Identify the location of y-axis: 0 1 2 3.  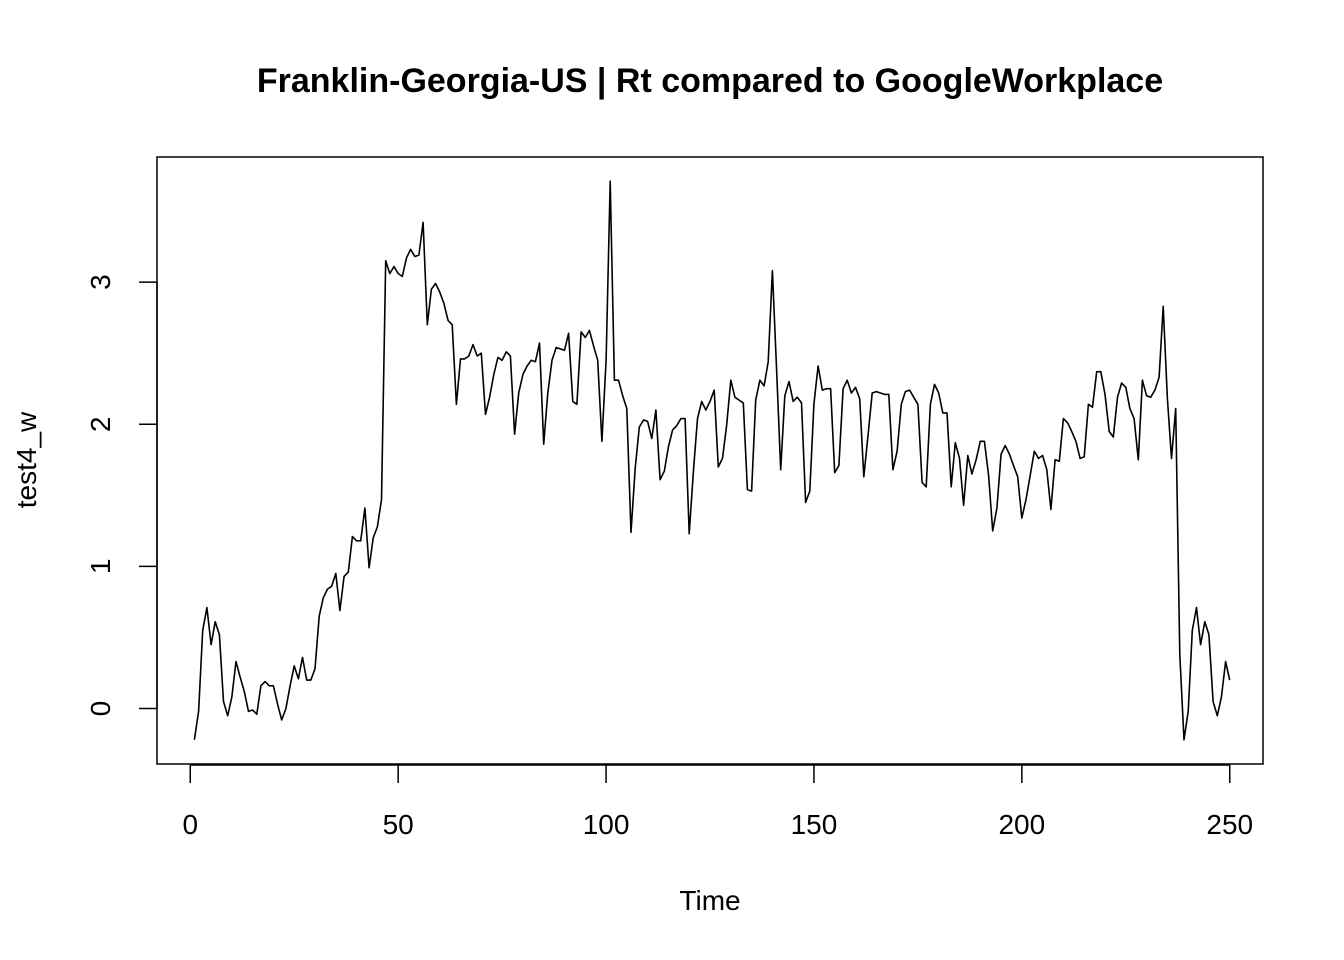
(121, 495).